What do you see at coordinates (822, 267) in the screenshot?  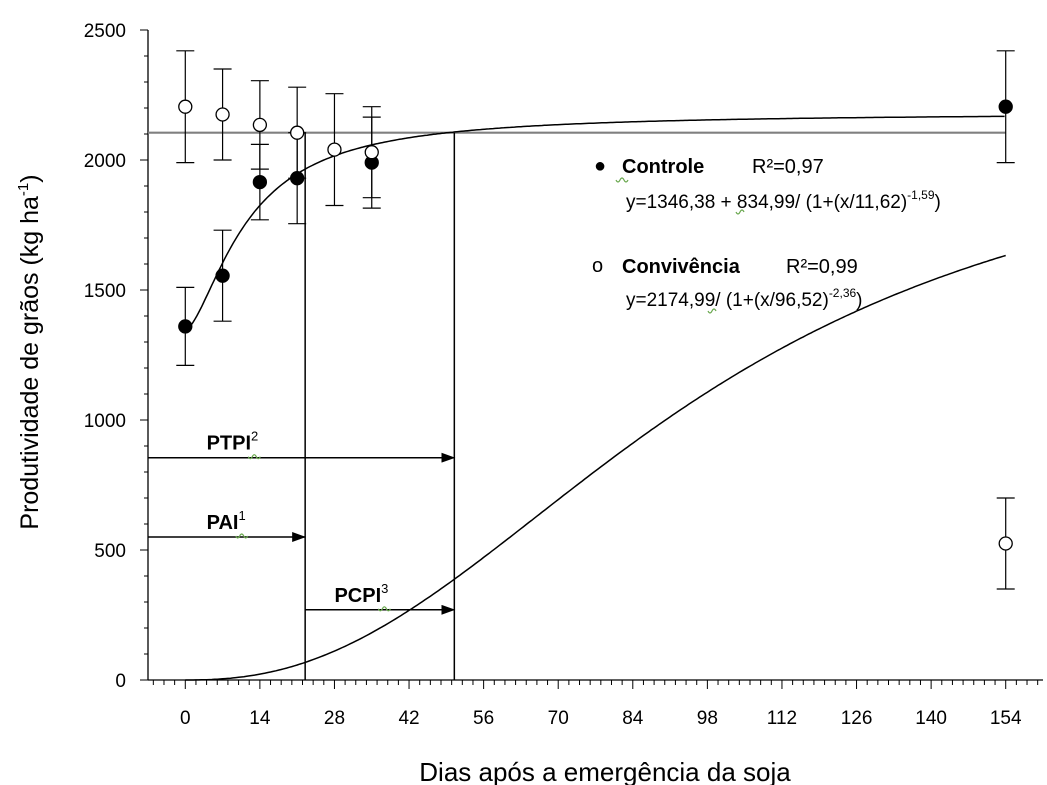 I see `legend-r2-convivencia: R²=0,99` at bounding box center [822, 267].